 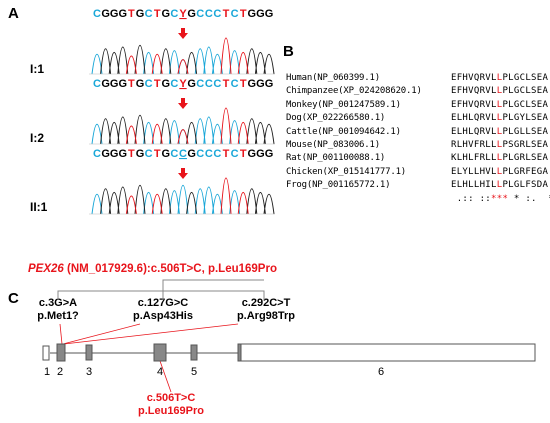 I want to click on sample-label-i1: I:1, so click(x=37, y=69).